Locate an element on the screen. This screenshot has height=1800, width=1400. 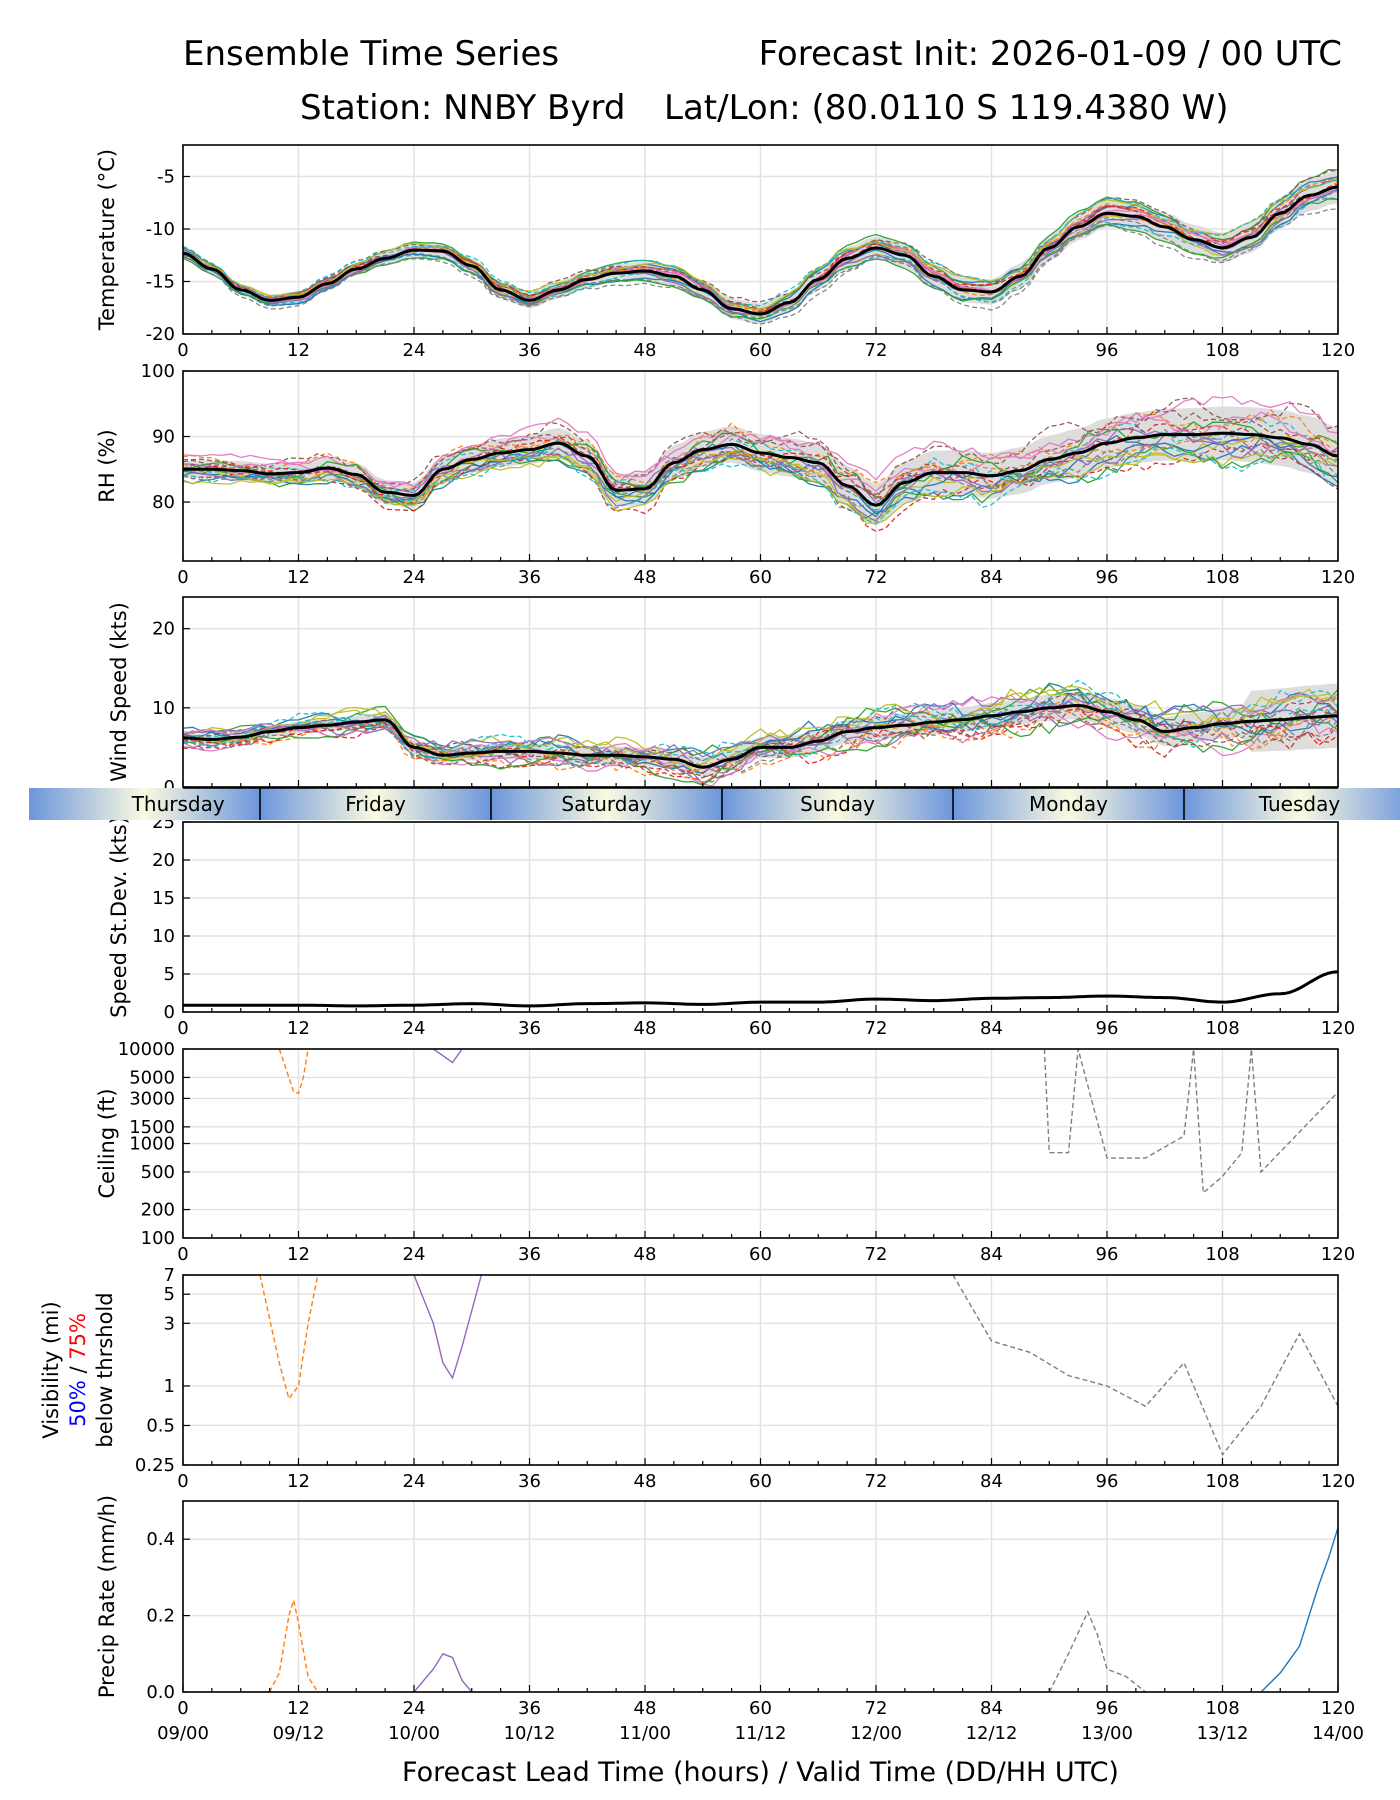
day-label-sunday: Sunday is located at coordinates (837, 804).